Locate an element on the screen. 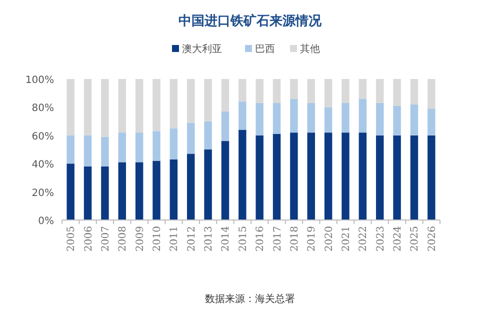 Image resolution: width=500 pixels, height=318 pixels. y-tick-label: 80% is located at coordinates (43, 108).